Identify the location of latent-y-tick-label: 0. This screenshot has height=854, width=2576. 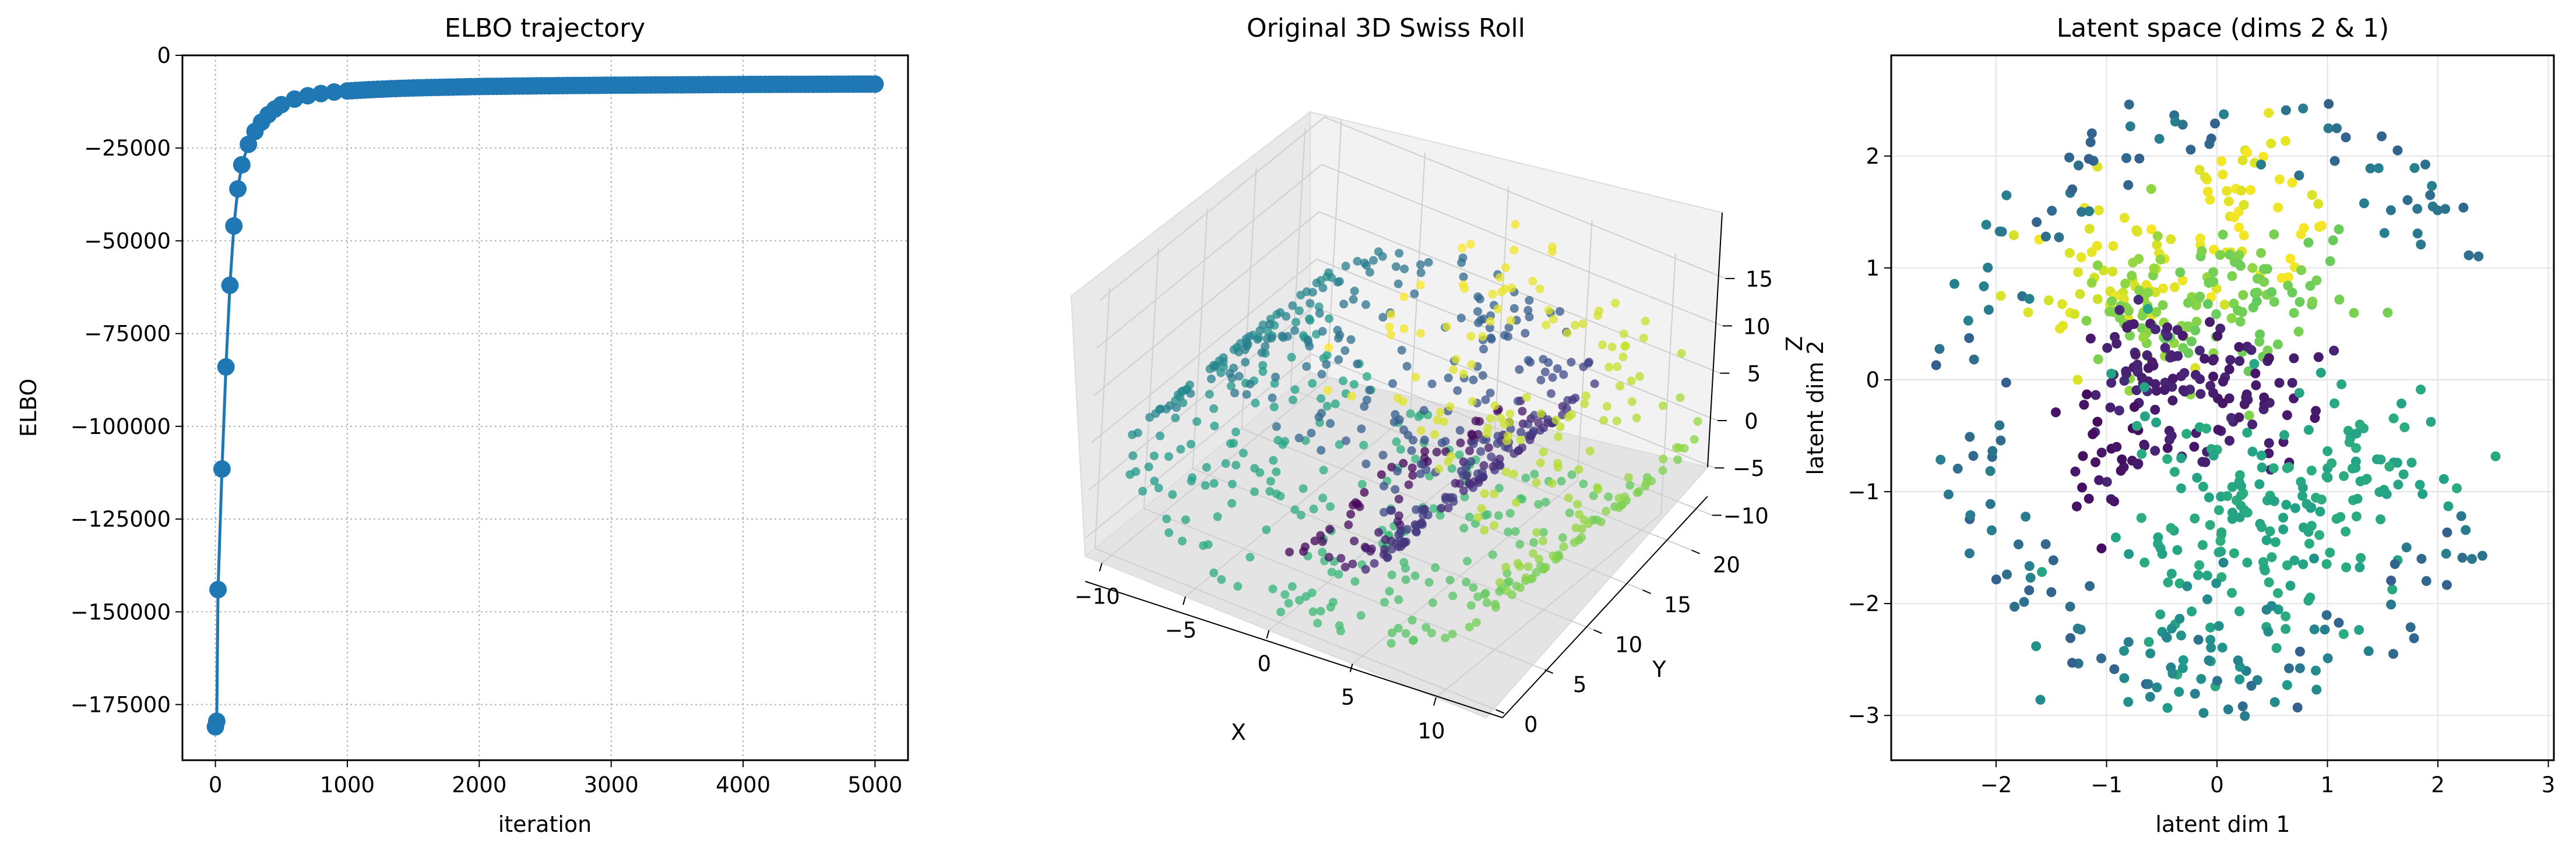
(1873, 380).